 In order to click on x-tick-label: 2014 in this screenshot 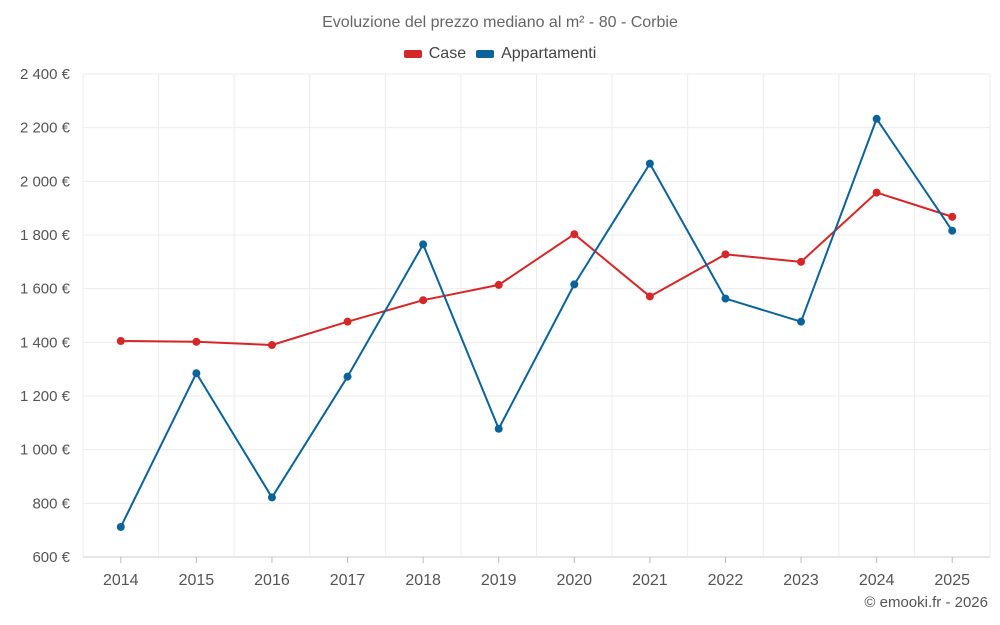, I will do `click(121, 580)`.